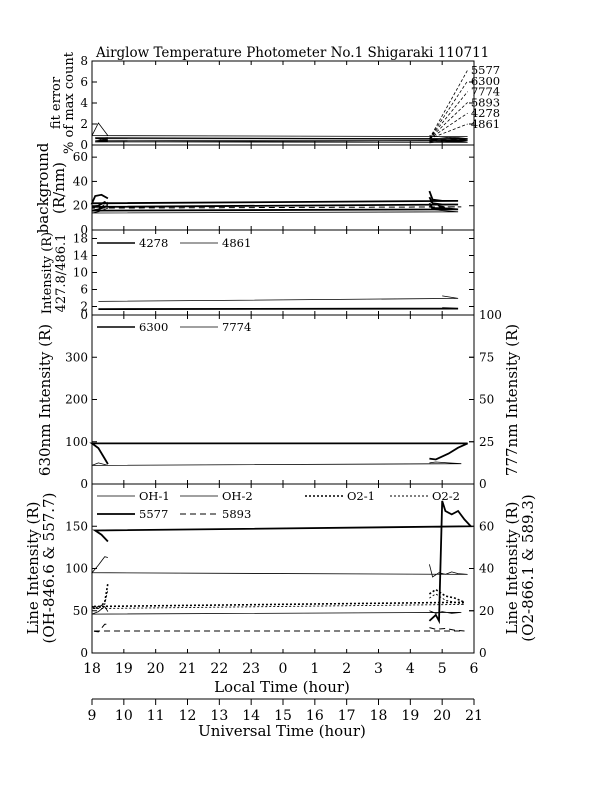 The image size is (612, 792). Describe the element at coordinates (485, 102) in the screenshot. I see `fit-error-legend-5893: 5893` at that location.